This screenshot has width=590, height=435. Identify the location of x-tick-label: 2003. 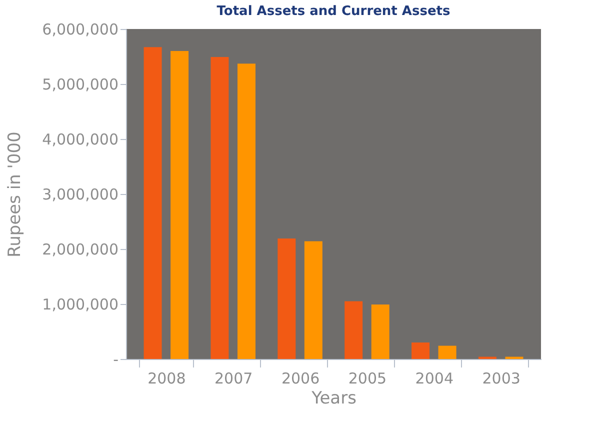
(501, 379).